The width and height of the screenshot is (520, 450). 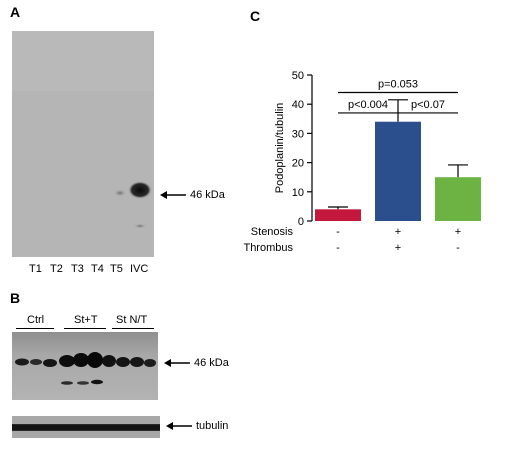 What do you see at coordinates (139, 269) in the screenshot?
I see `lane-label-ivc: IVC` at bounding box center [139, 269].